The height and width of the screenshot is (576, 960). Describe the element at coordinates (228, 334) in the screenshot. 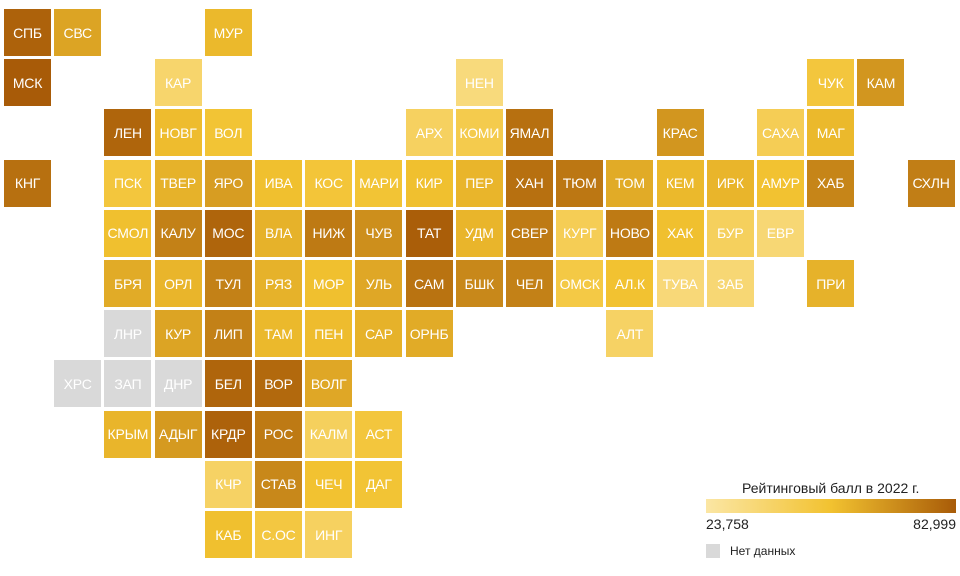

I see `region-tile: ЛИП` at that location.